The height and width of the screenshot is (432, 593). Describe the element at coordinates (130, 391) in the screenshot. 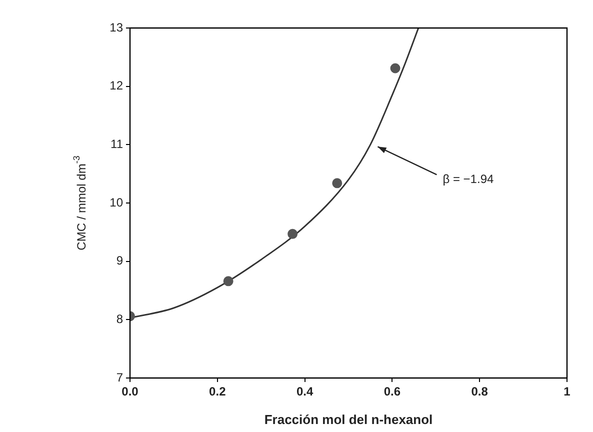

I see `x-tick-label: 0.0` at that location.